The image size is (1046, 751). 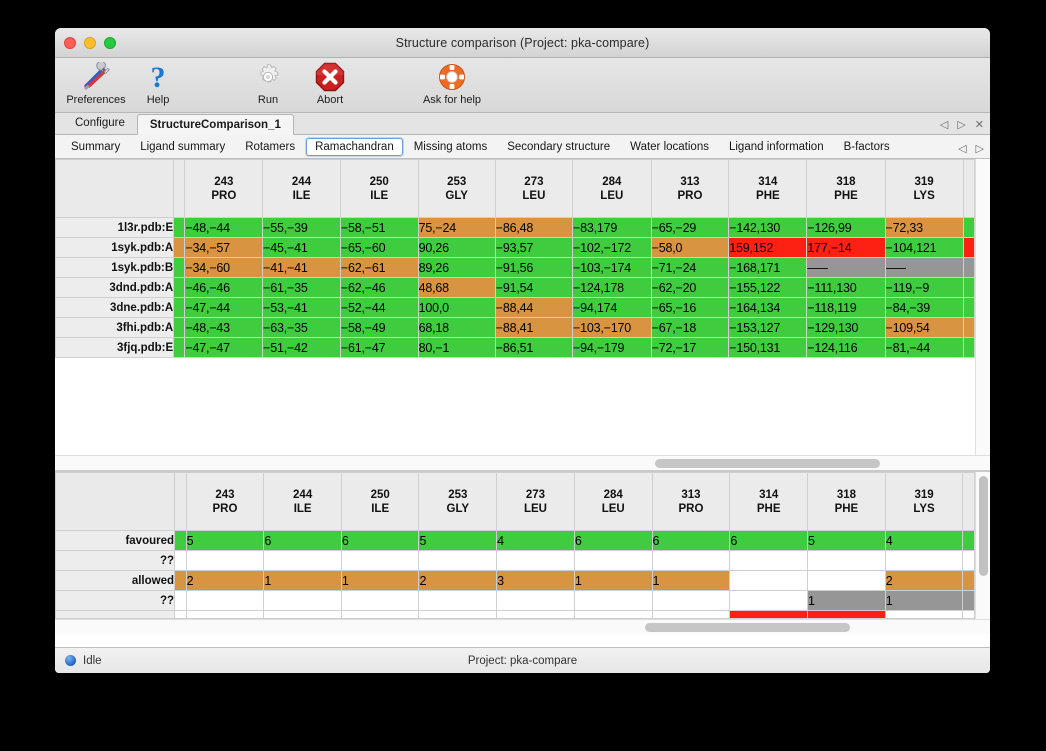 What do you see at coordinates (110, 43) in the screenshot?
I see `zoom-window-button` at bounding box center [110, 43].